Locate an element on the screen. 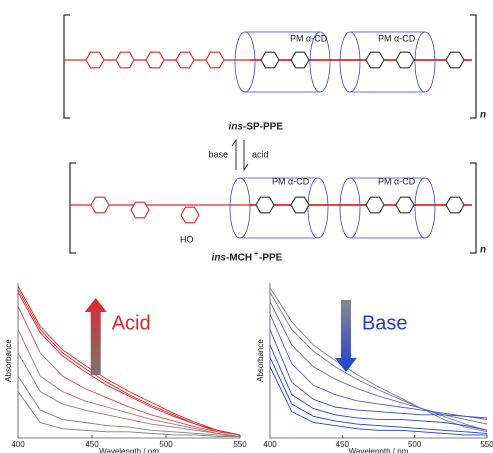  annotation-text: Base is located at coordinates (385, 323).